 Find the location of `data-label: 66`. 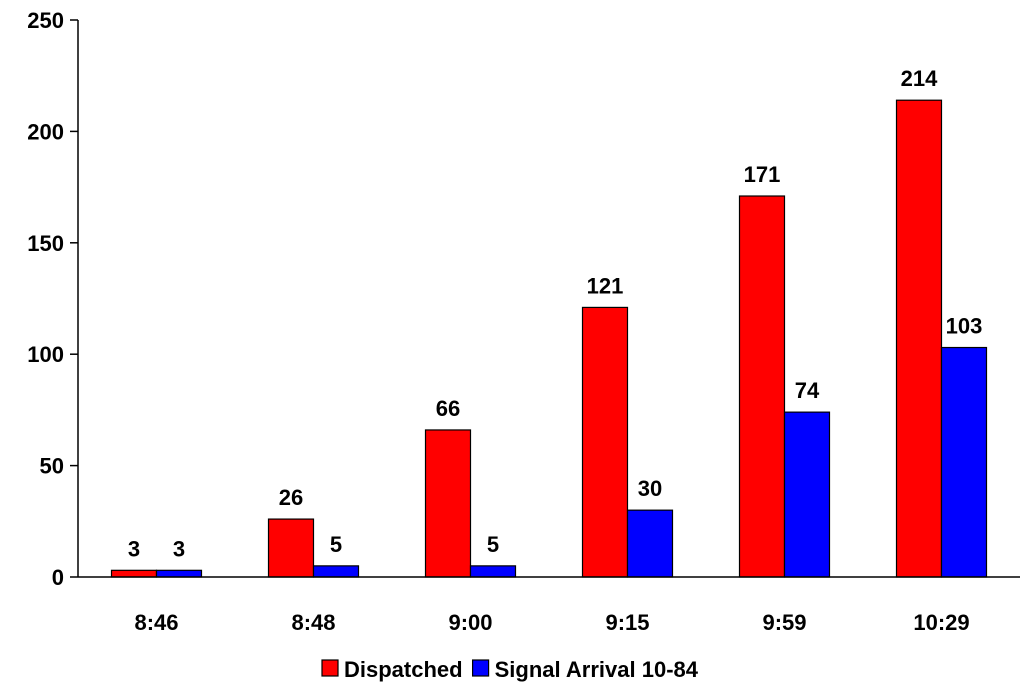

data-label: 66 is located at coordinates (448, 408).